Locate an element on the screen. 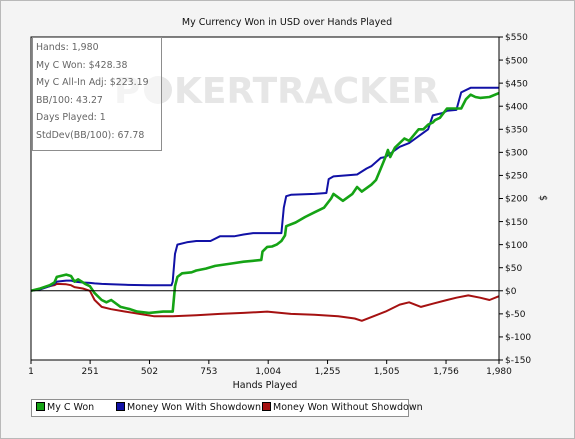  y-tick-label: $350 is located at coordinates (516, 130).